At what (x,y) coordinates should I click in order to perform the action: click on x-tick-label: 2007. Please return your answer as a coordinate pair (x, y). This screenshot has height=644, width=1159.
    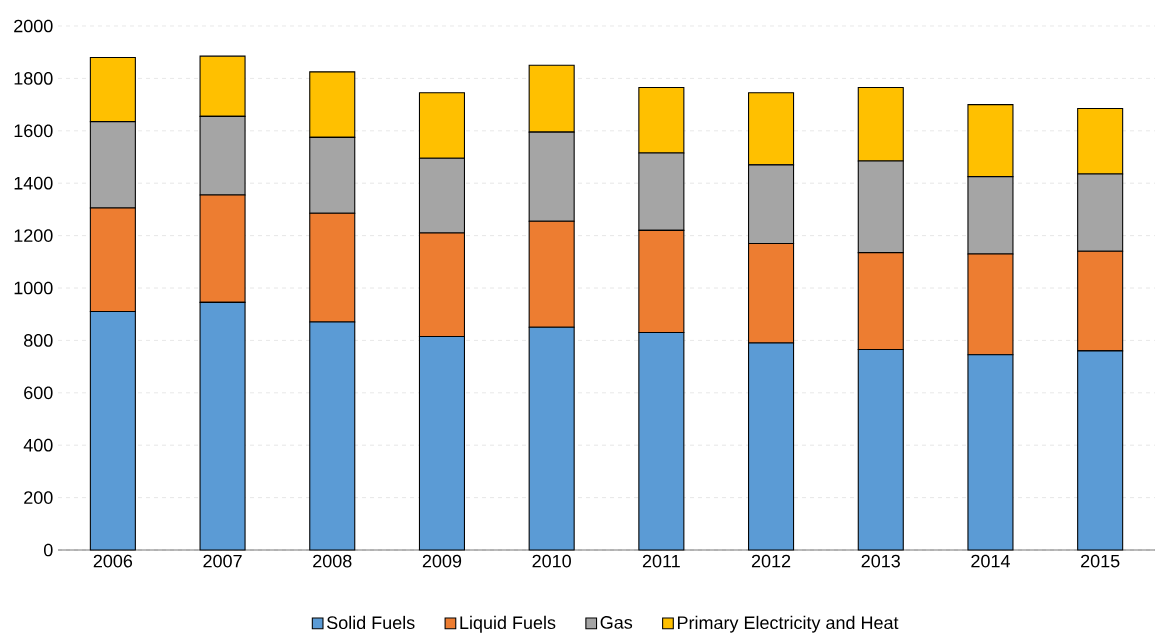
    Looking at the image, I should click on (222, 561).